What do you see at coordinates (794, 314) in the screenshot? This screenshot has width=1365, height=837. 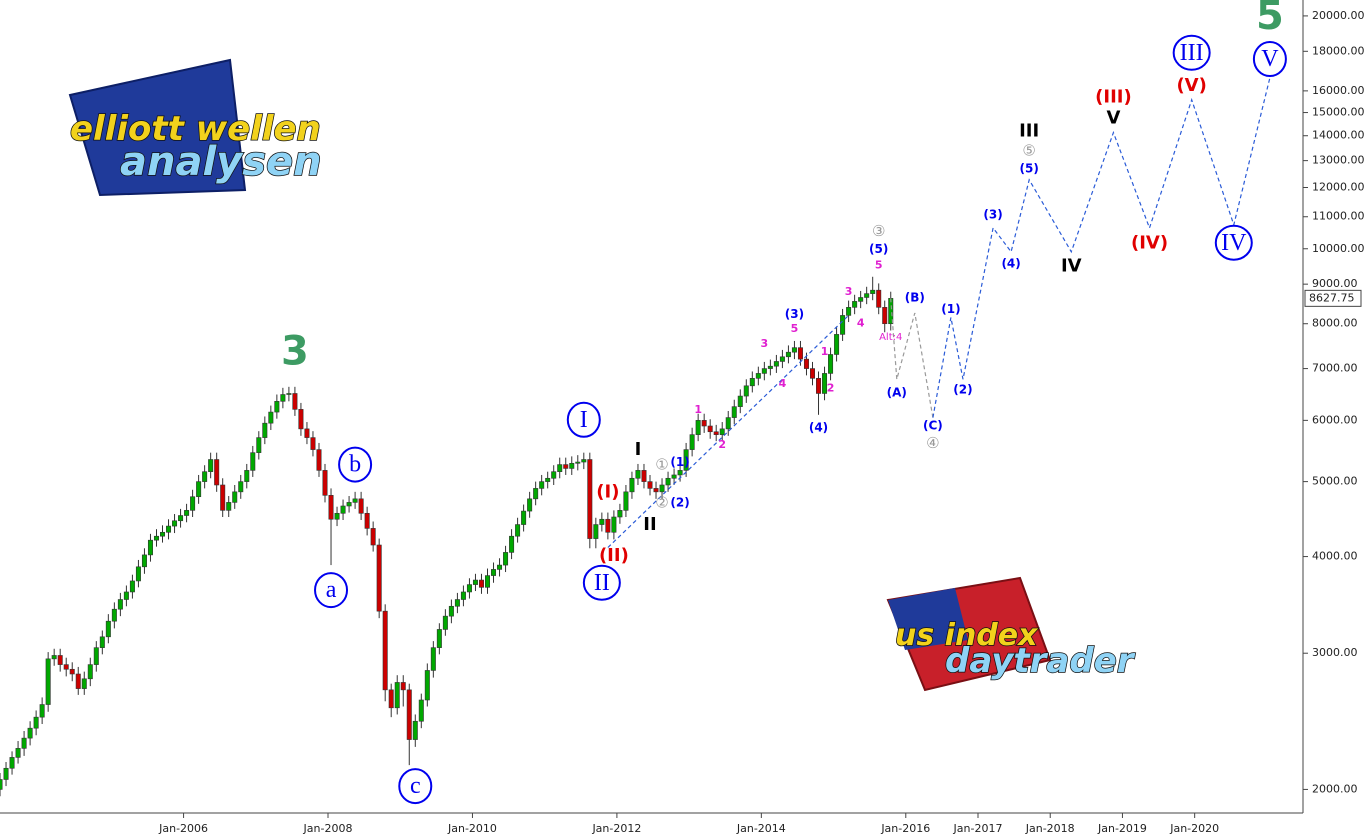 I see `wave-label: (3)` at bounding box center [794, 314].